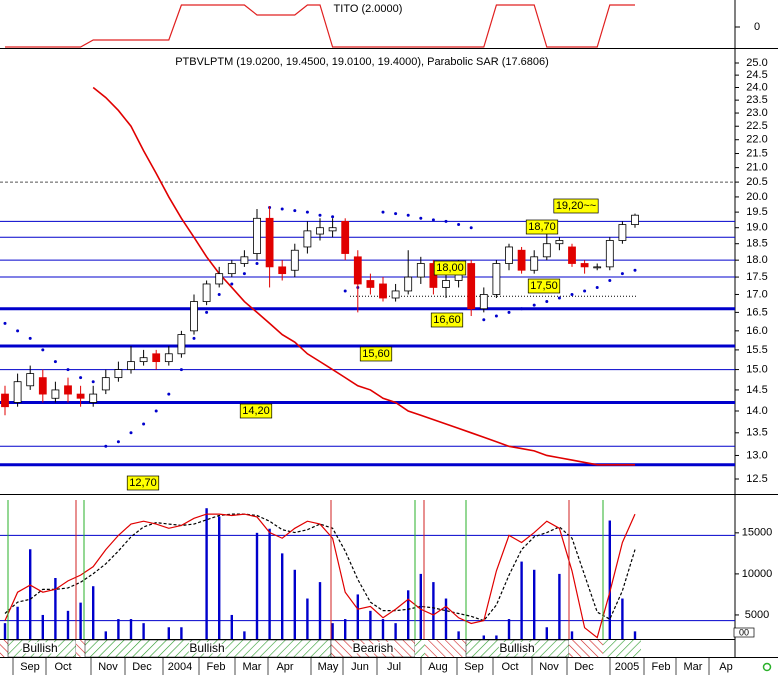 The image size is (778, 675). I want to click on x-tick-label: May, so click(328, 667).